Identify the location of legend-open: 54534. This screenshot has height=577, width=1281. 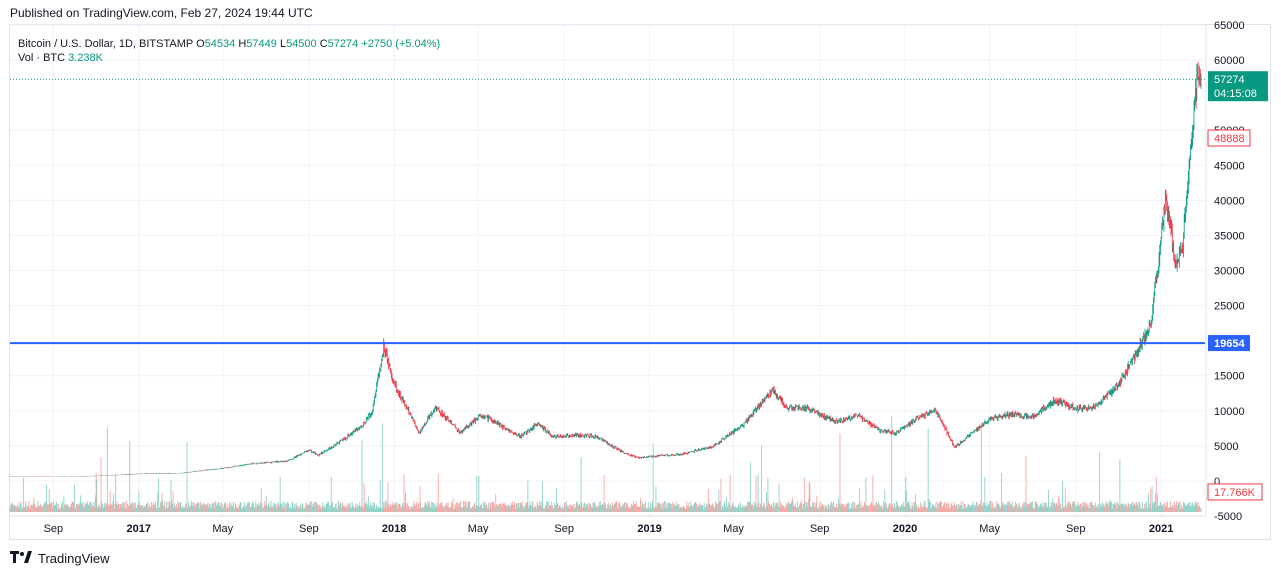
(220, 44).